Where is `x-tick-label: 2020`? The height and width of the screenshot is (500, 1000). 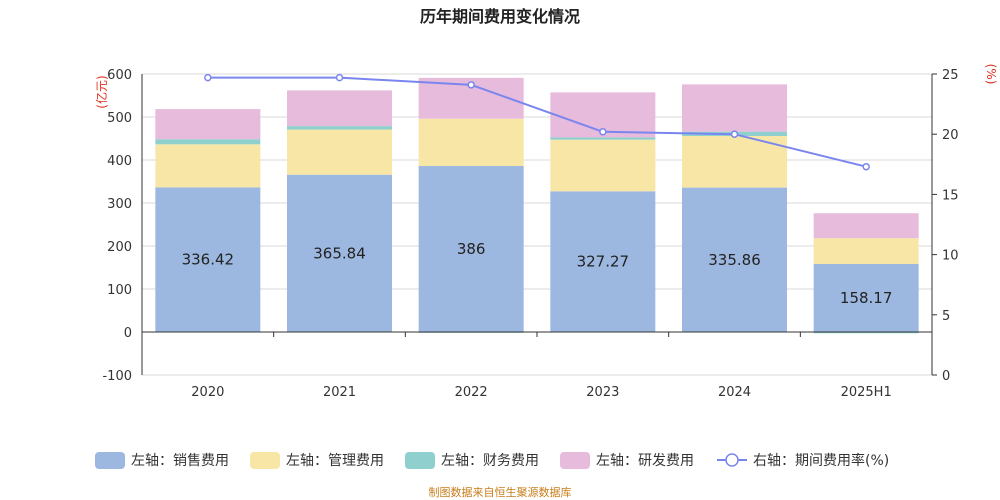 x-tick-label: 2020 is located at coordinates (207, 392).